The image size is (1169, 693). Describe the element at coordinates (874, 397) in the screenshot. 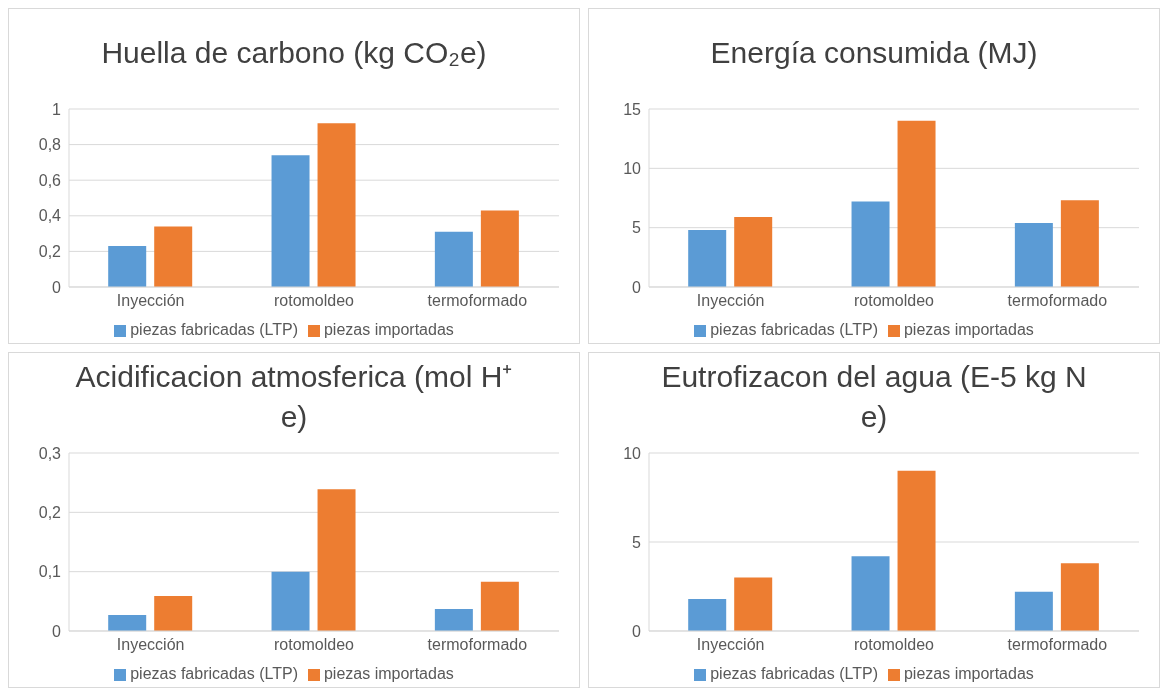

I see `chart-title: Eutrofizacon del agua (E-5 kg N e)` at that location.